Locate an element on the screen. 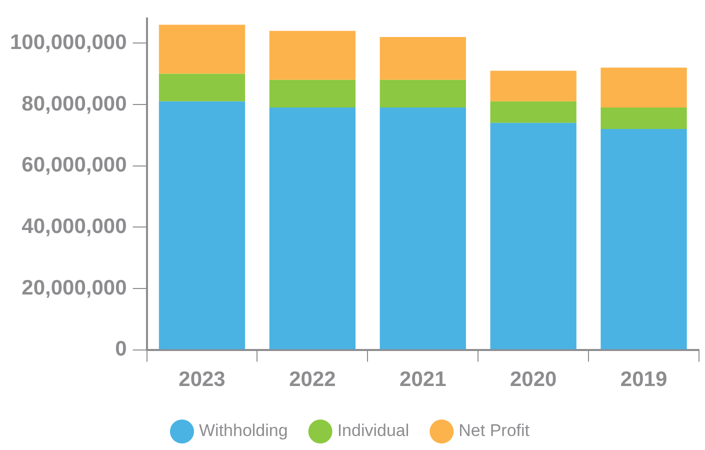 Image resolution: width=705 pixels, height=450 pixels. legend-label: Individual is located at coordinates (373, 430).